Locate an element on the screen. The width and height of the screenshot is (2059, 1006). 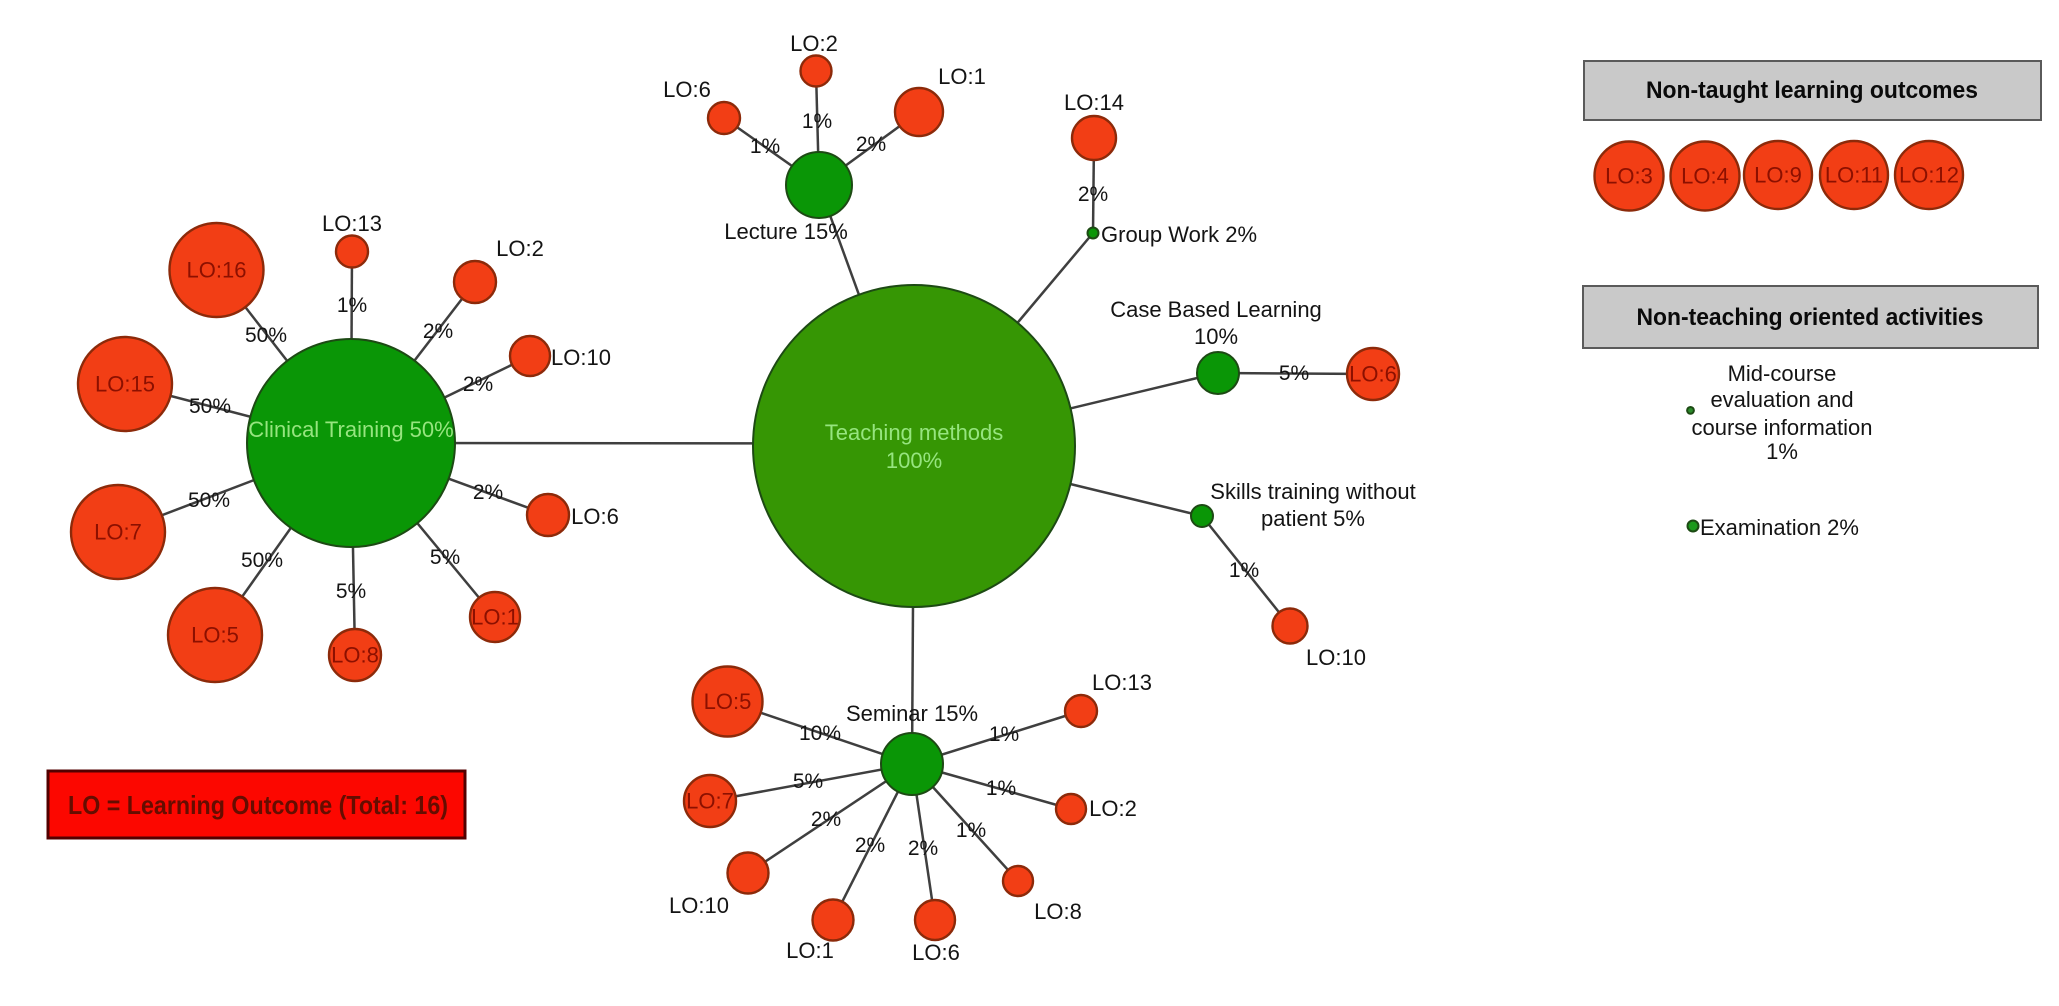
svg-text: 100% is located at coordinates (914, 460).